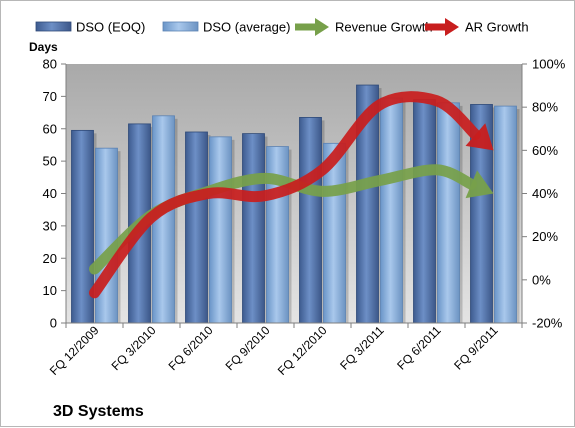 The image size is (575, 428). What do you see at coordinates (547, 323) in the screenshot?
I see `y2-tick-label: -20%` at bounding box center [547, 323].